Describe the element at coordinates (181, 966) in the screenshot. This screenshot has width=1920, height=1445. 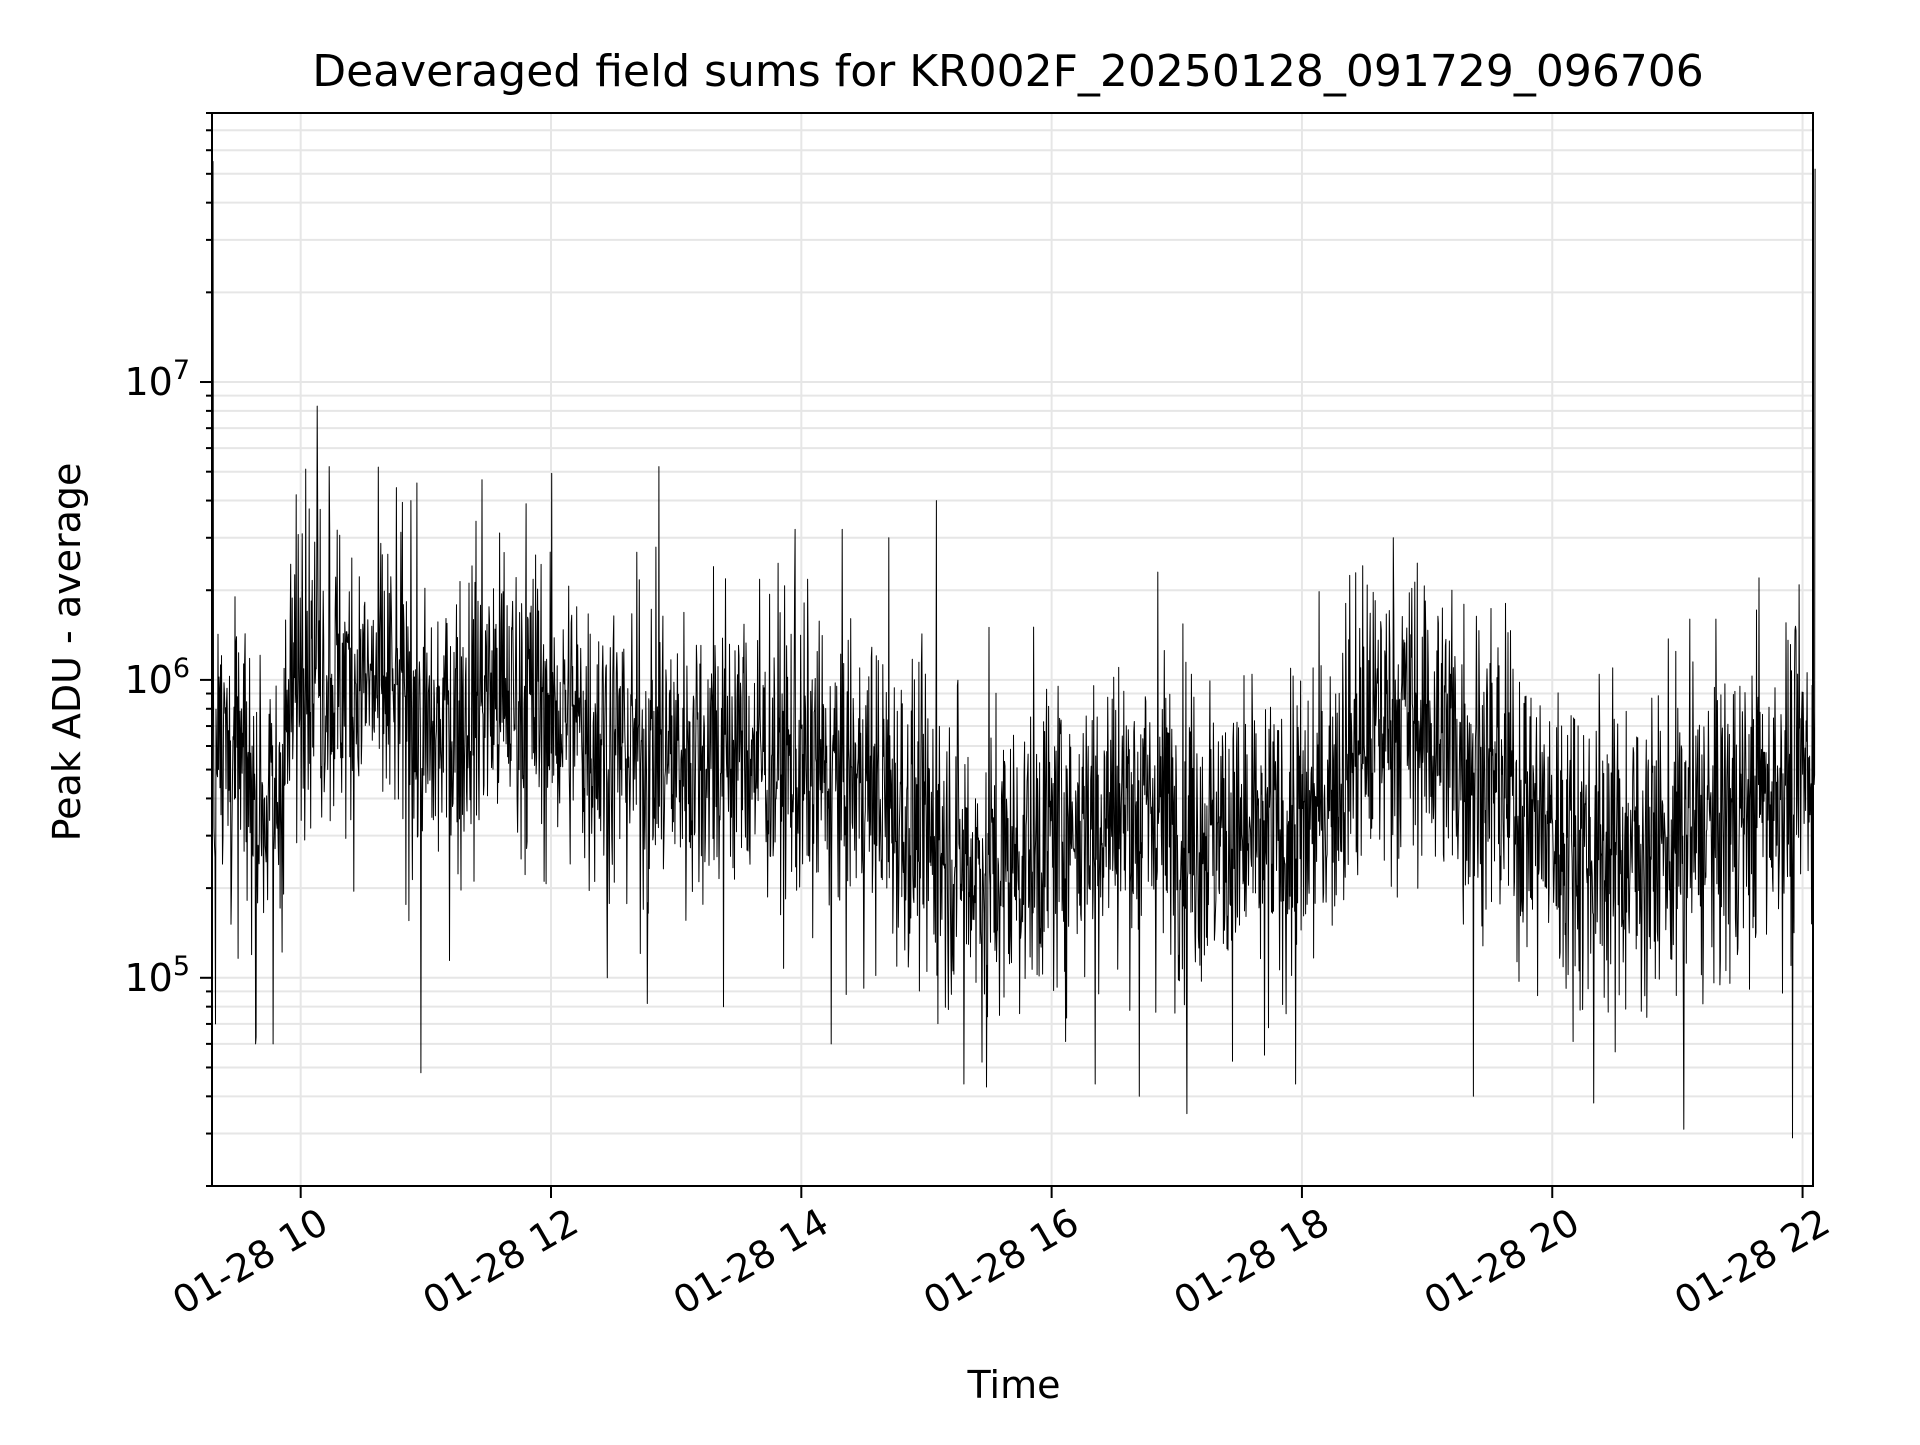
I see `y-tick-exponent: 5` at that location.